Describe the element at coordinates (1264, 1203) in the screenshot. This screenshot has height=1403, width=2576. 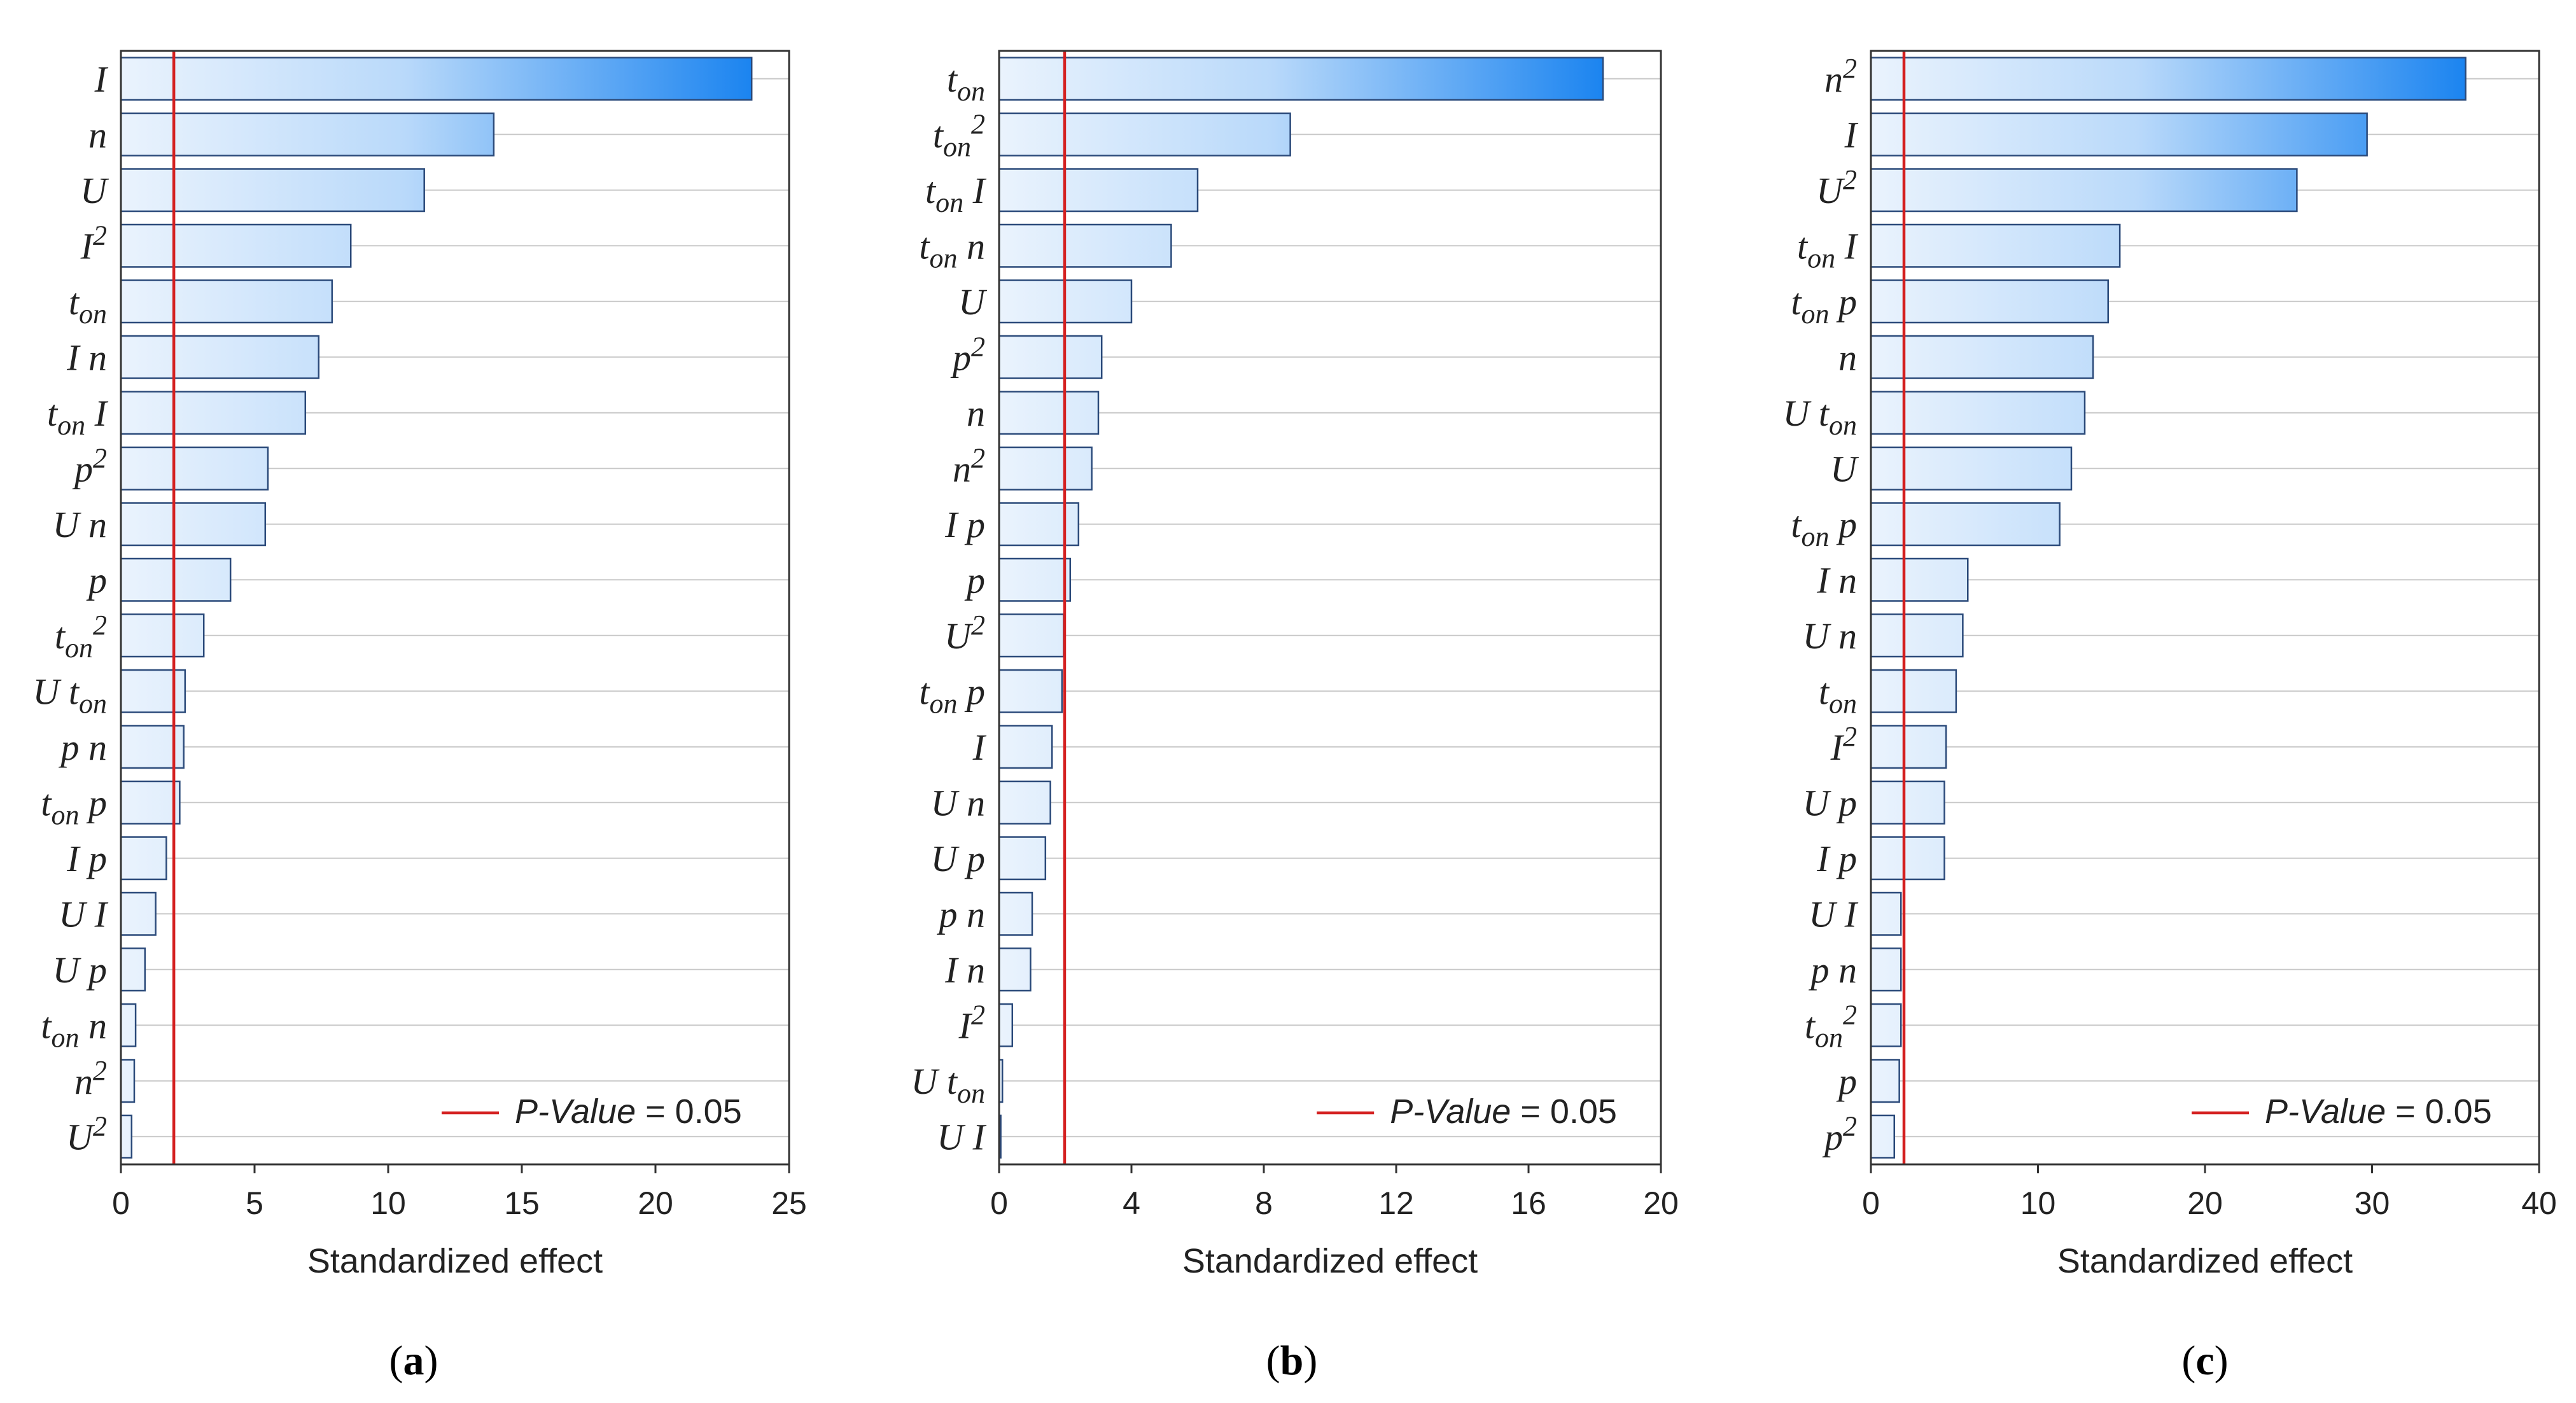
I see `x-tick-label: 8` at that location.